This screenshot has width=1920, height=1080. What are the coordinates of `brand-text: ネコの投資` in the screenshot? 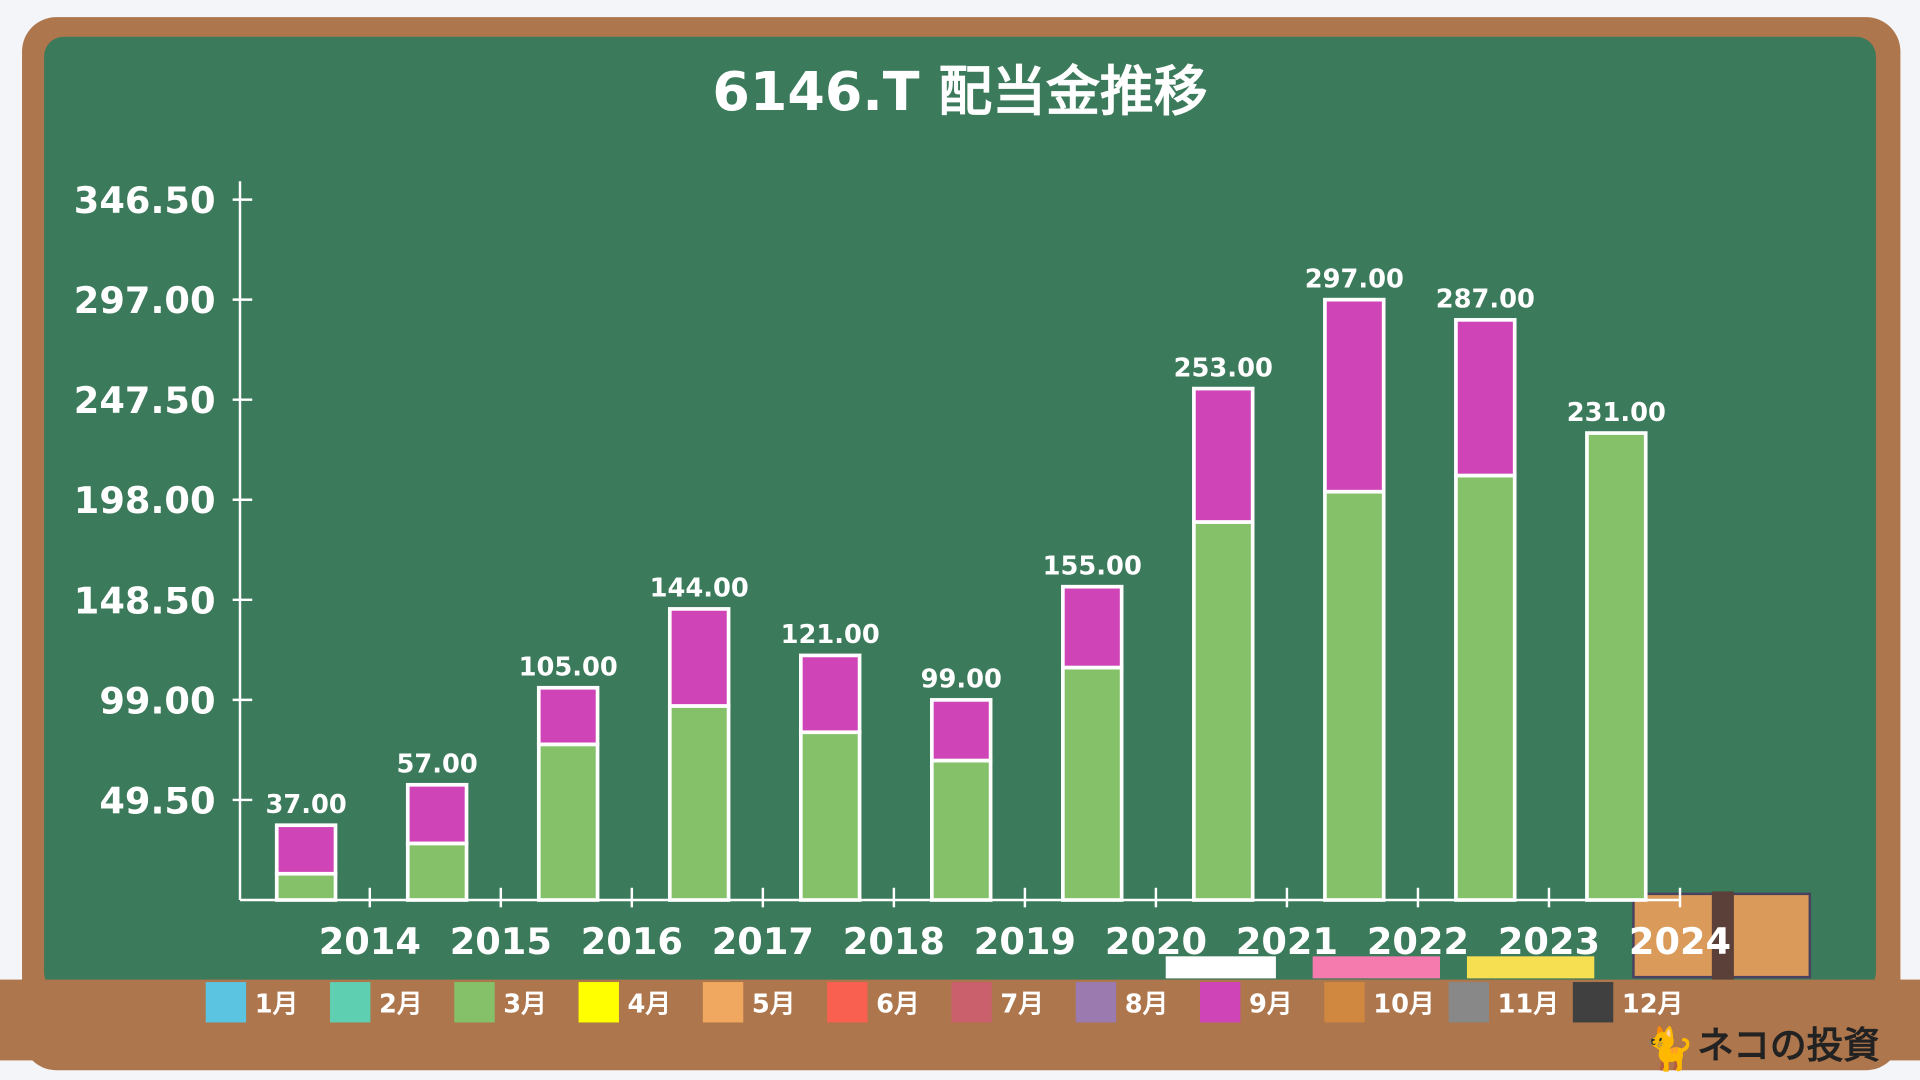 It's located at (1788, 1045).